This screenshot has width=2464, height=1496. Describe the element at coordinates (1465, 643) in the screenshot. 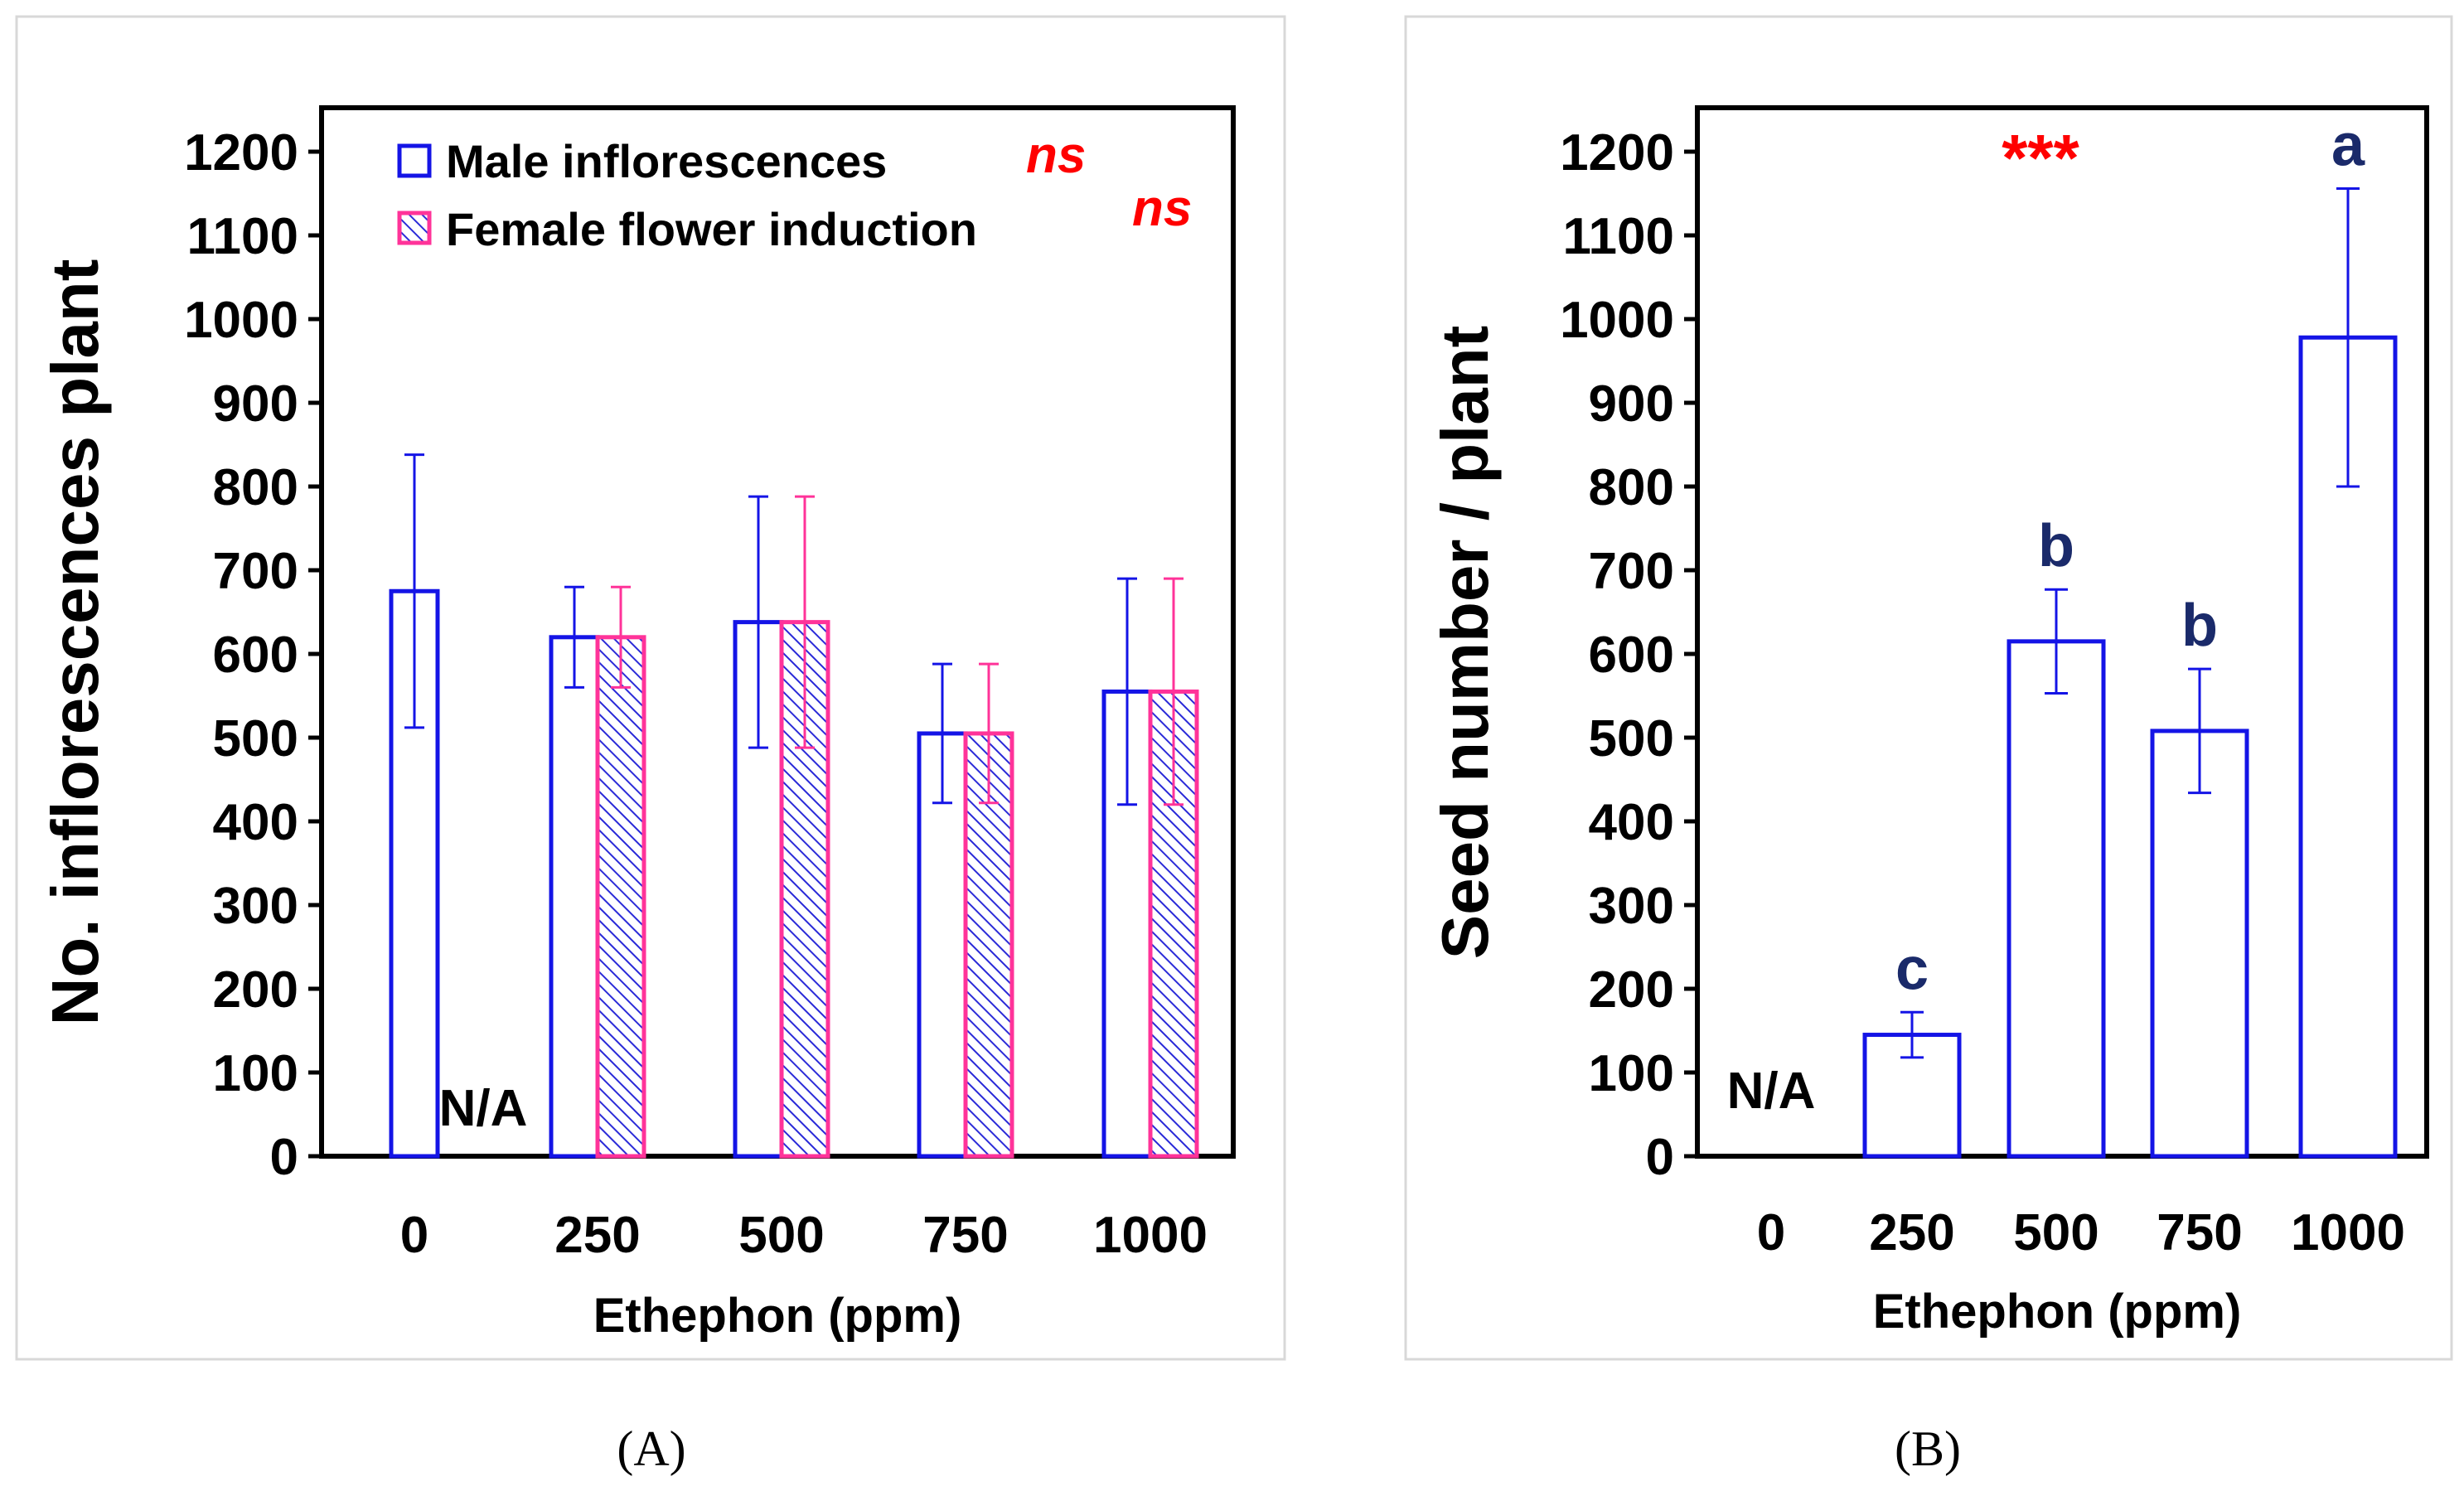

I see `panel-b-y-axis-title: Seed number / plant` at that location.